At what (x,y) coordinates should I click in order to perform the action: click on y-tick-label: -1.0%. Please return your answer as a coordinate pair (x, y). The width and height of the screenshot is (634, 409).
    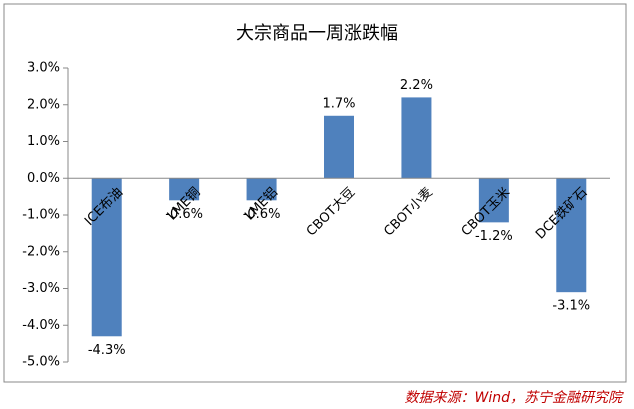
    Looking at the image, I should click on (41, 215).